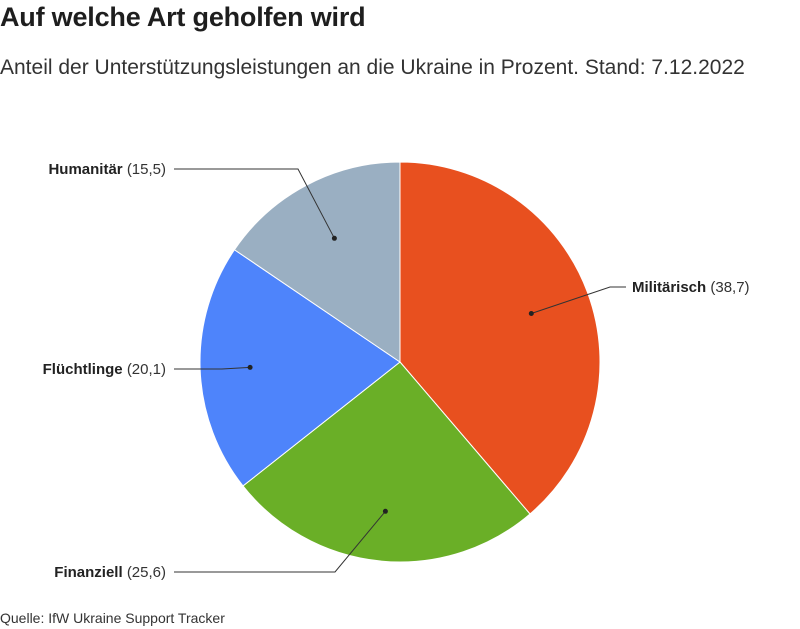  I want to click on slice-label-finanziell: Finanziell (25,6), so click(110, 572).